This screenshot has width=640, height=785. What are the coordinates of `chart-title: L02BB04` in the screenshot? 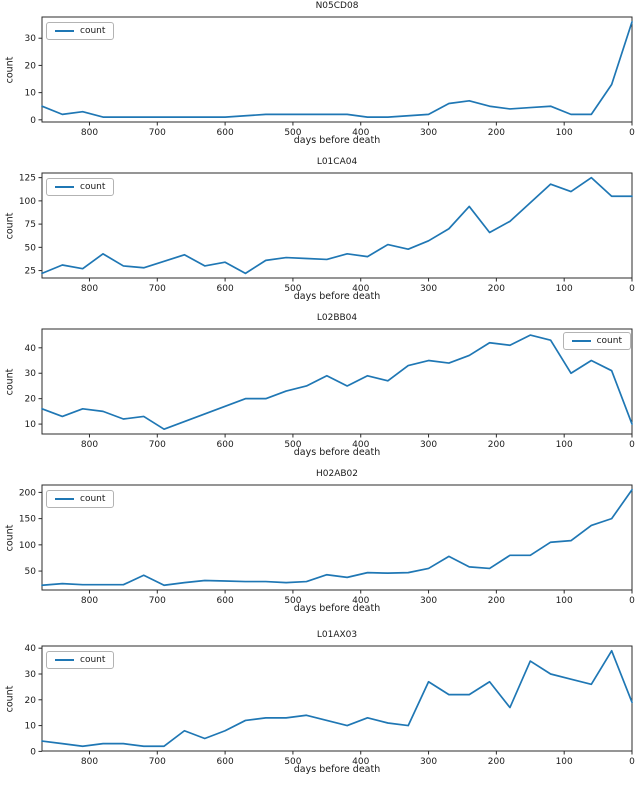 It's located at (337, 318).